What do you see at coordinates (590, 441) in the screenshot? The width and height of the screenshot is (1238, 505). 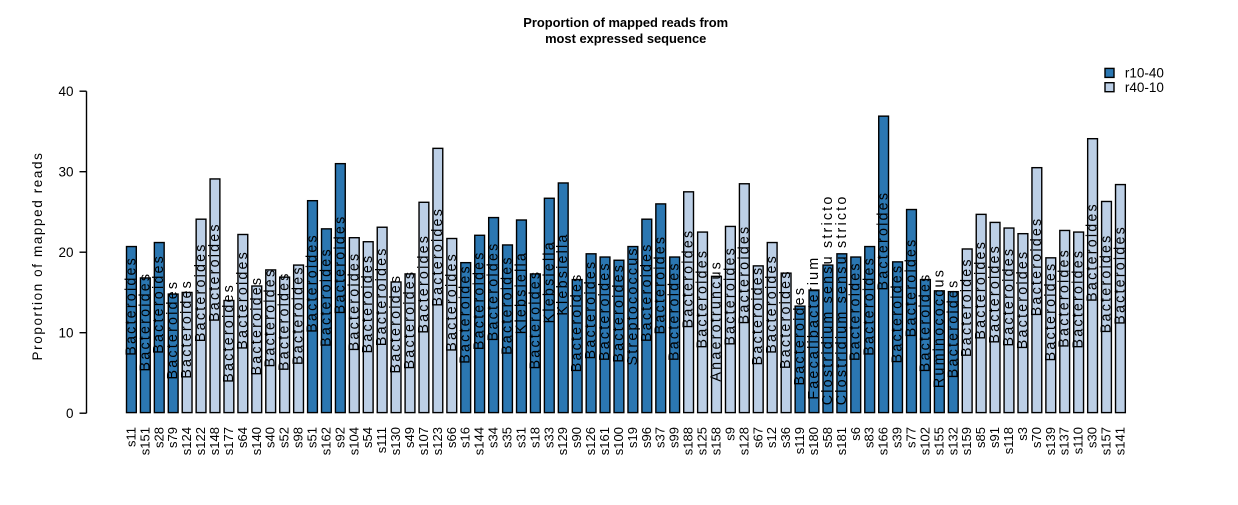 I see `svg-text: s126` at bounding box center [590, 441].